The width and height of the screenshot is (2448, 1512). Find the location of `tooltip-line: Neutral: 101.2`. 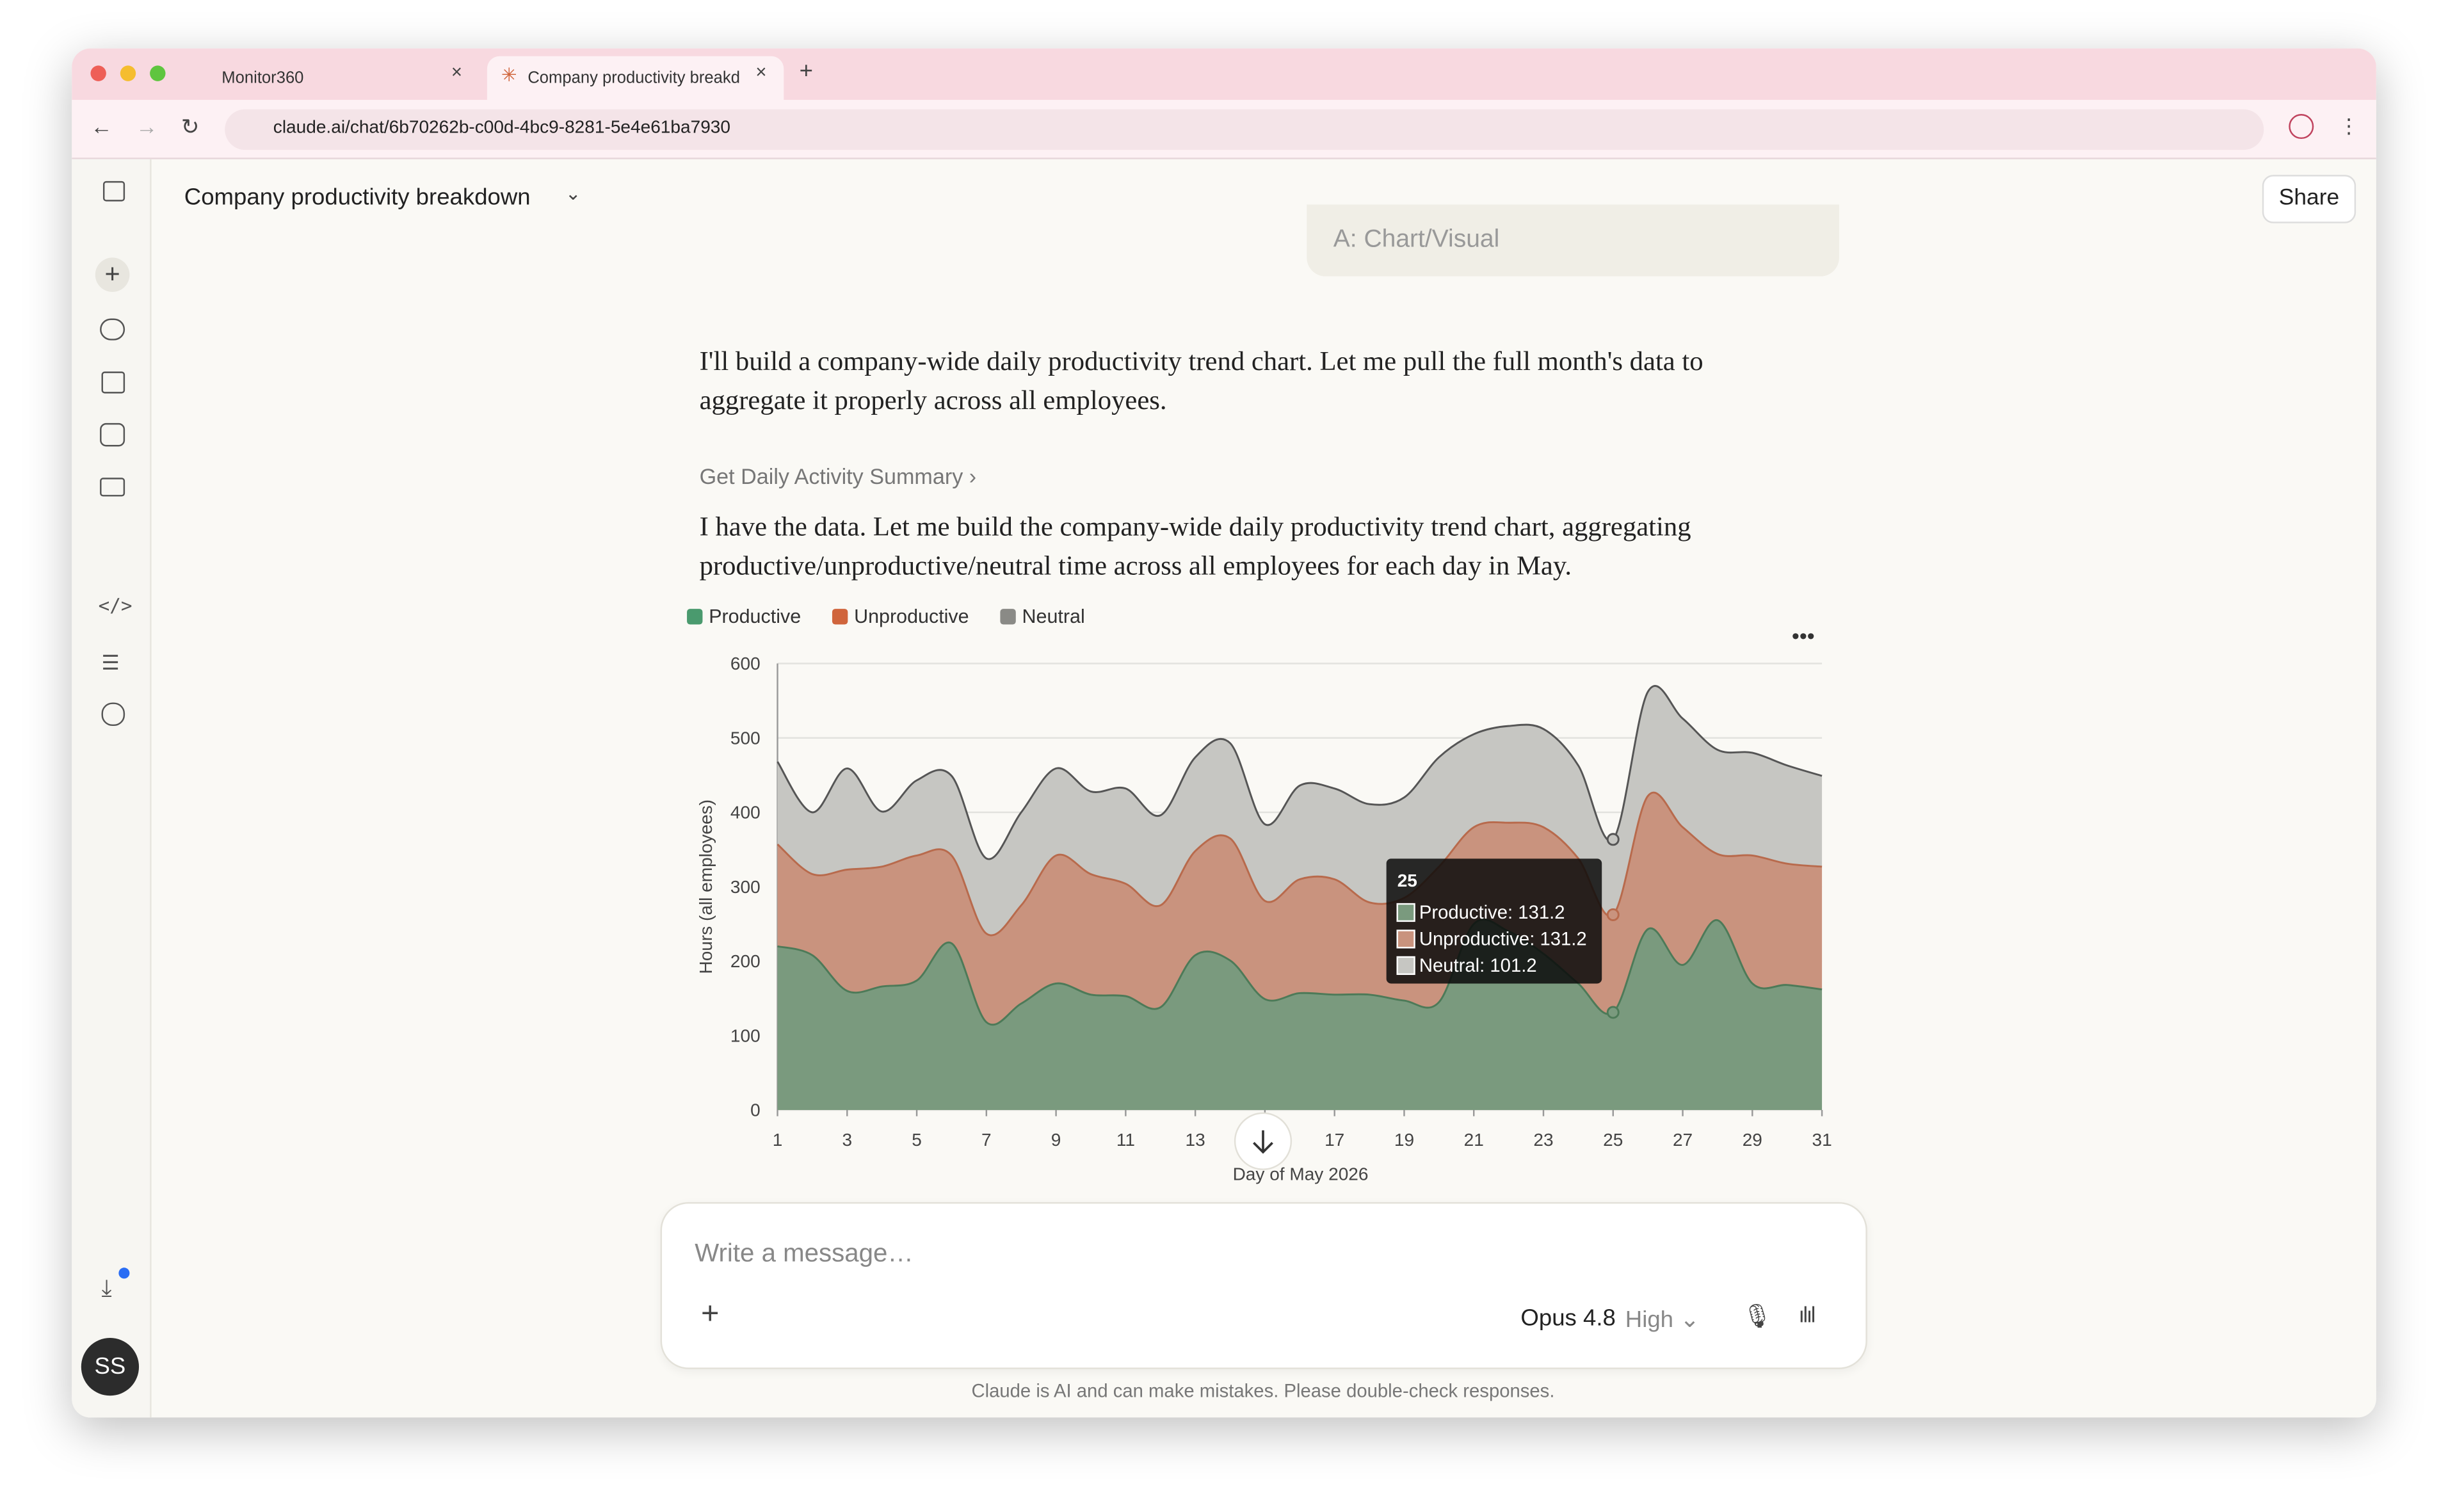

tooltip-line: Neutral: 101.2 is located at coordinates (1478, 966).